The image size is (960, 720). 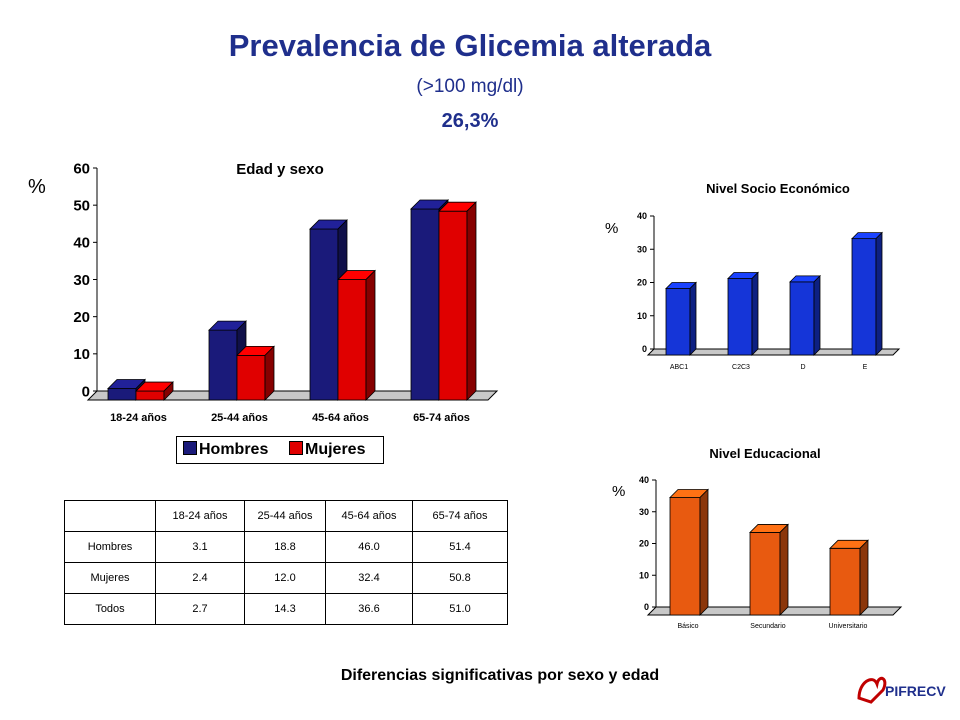 I want to click on table-cell: 18.8, so click(x=285, y=547).